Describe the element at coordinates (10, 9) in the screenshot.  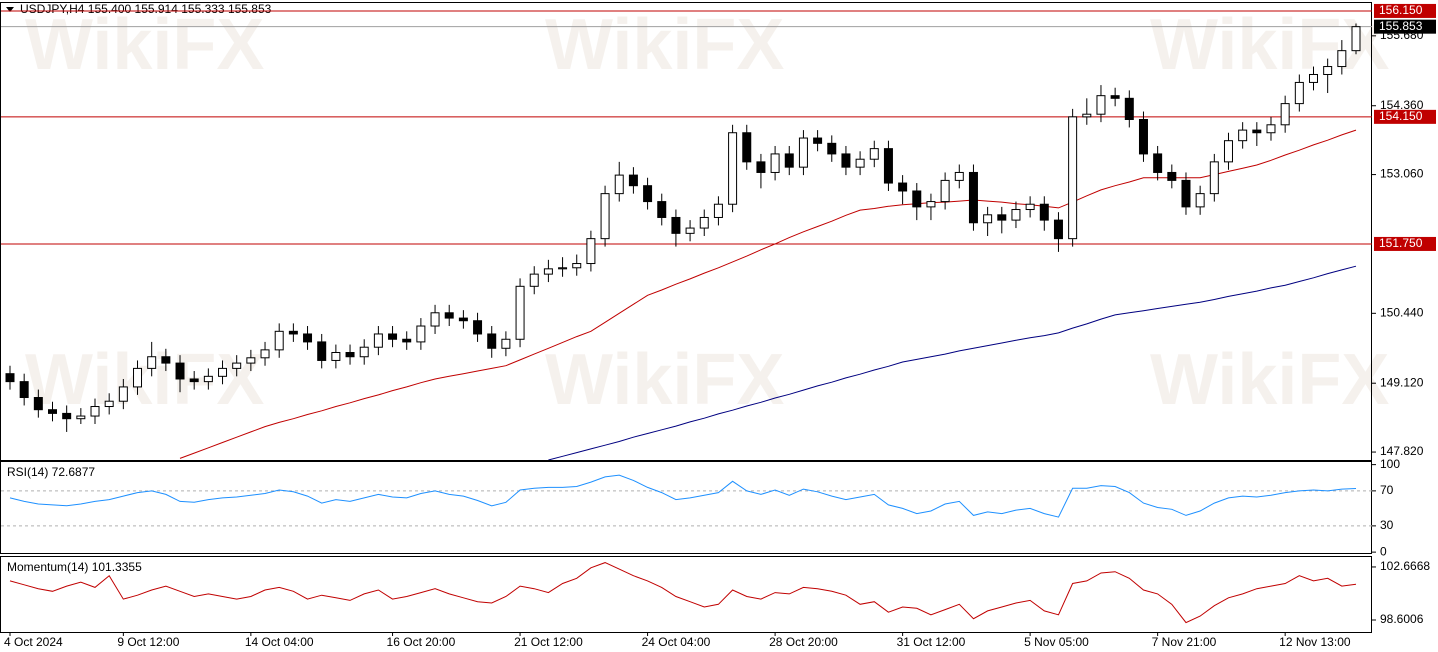
I see `collapse-triangle` at that location.